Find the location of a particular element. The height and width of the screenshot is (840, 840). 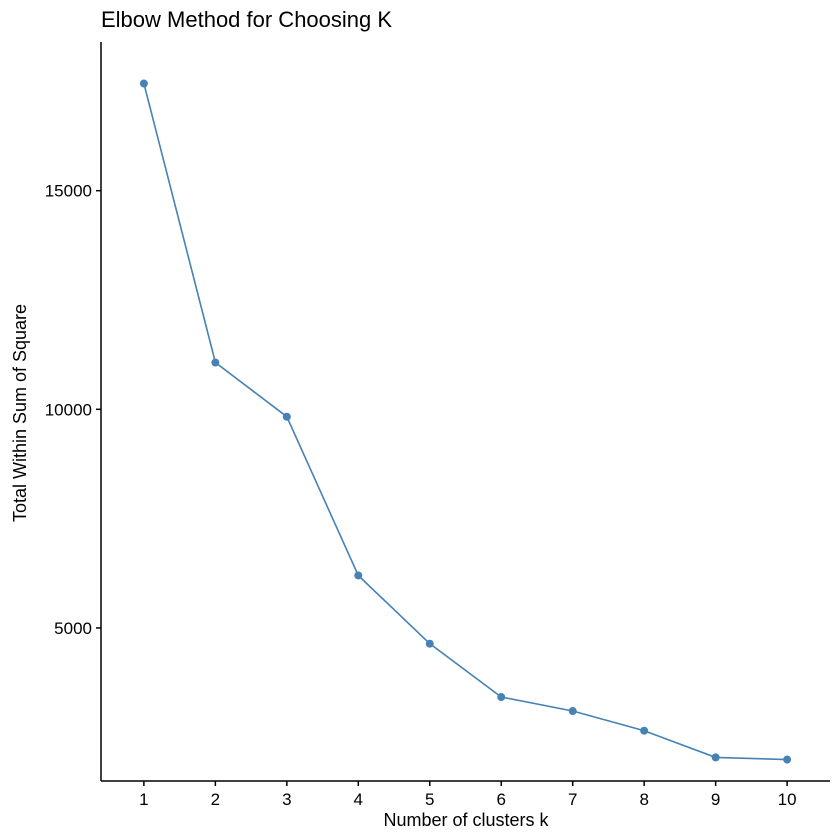

x-tick-label: 10 is located at coordinates (787, 799).